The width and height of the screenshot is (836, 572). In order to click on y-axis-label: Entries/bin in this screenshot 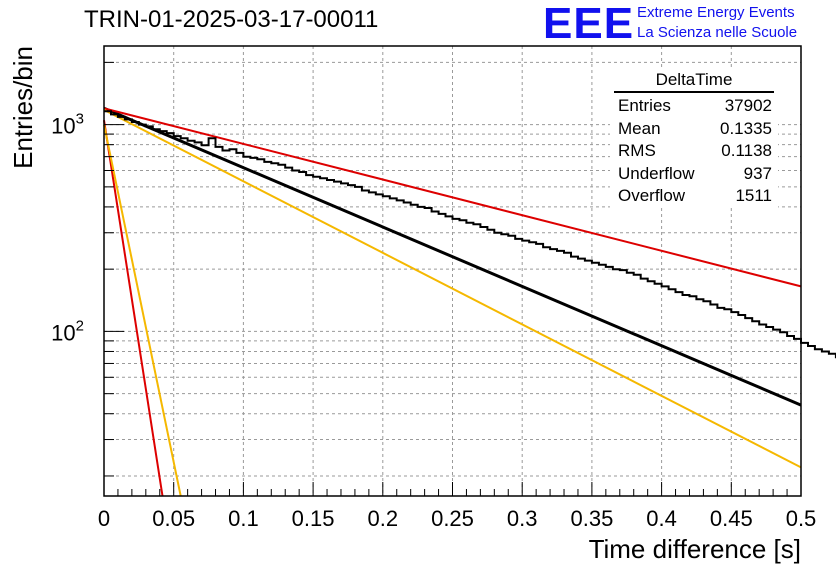, I will do `click(23, 107)`.